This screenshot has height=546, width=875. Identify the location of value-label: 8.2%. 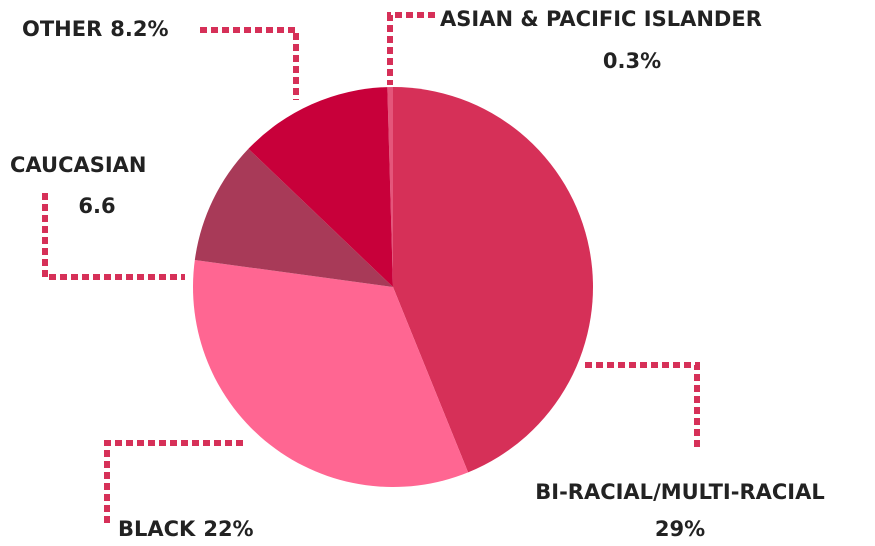
(139, 29).